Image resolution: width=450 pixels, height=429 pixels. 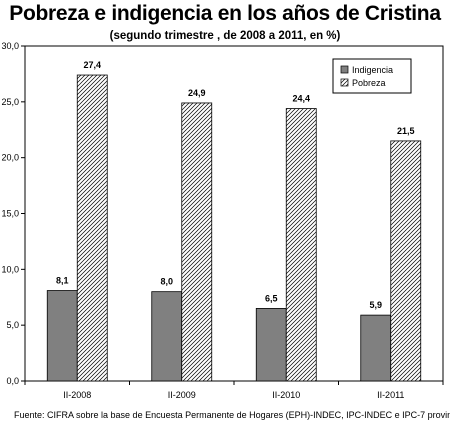 What do you see at coordinates (197, 93) in the screenshot?
I see `data-label: 24,9` at bounding box center [197, 93].